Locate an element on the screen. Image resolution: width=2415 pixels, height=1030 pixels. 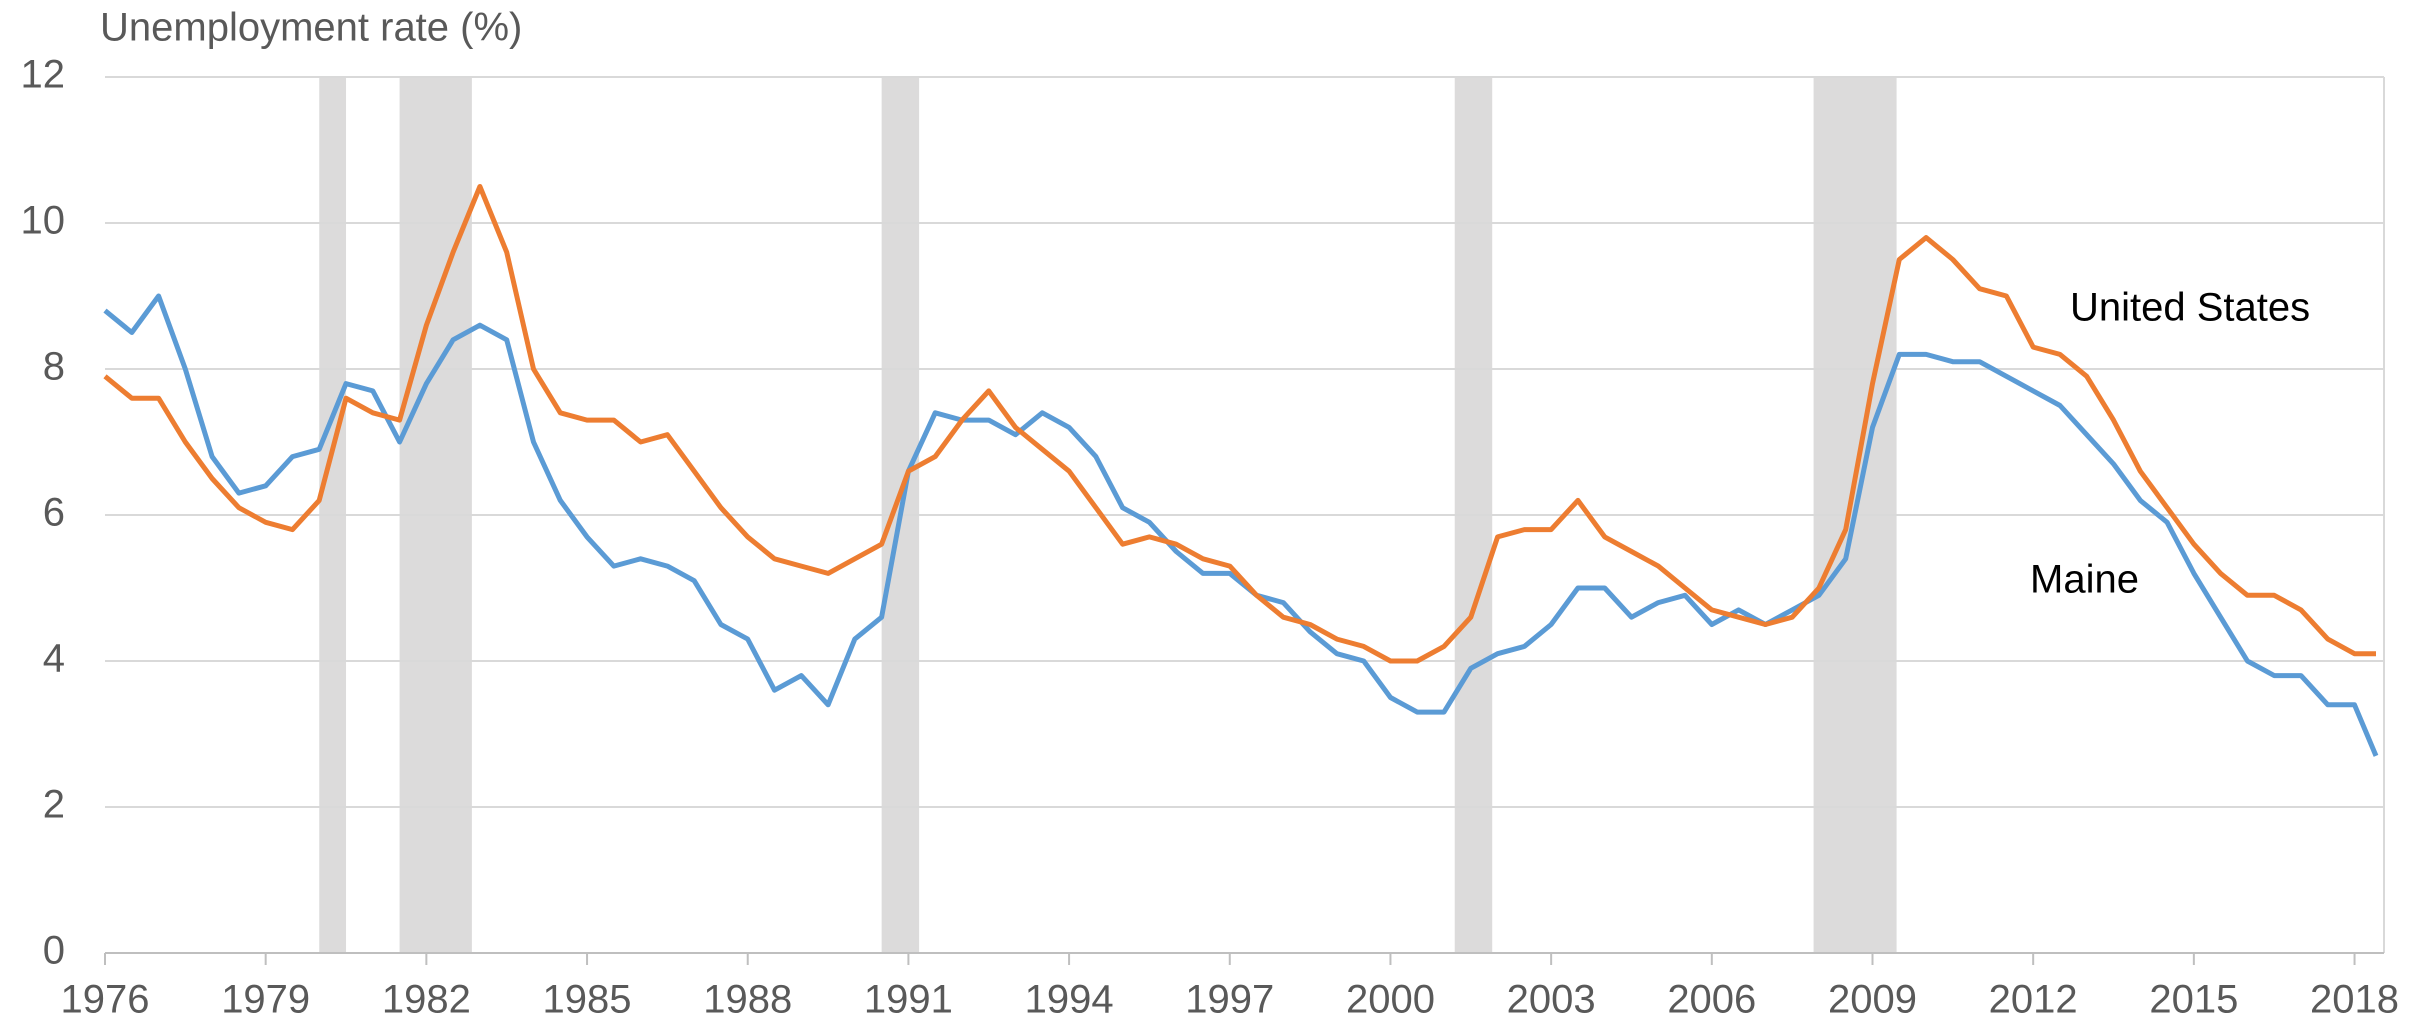
y-tick-label: 8 is located at coordinates (54, 367).